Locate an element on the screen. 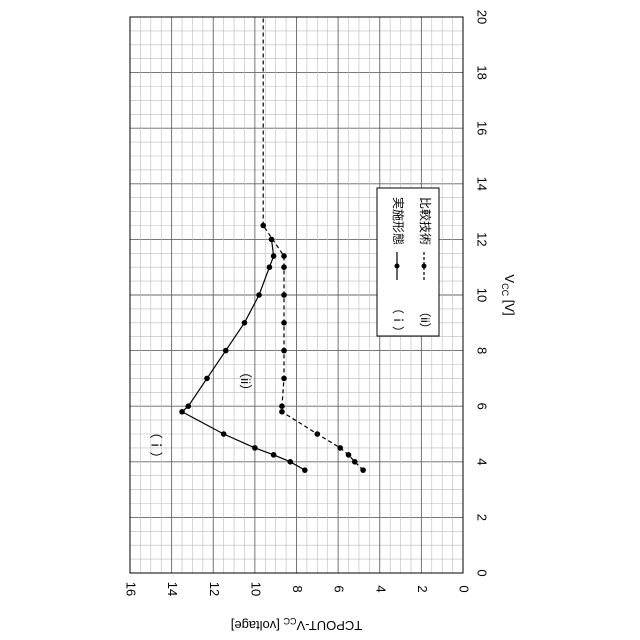 This screenshot has height=640, width=640. legend: （ｉ） 実施形態 （ii） 比較技術 is located at coordinates (408, 263).